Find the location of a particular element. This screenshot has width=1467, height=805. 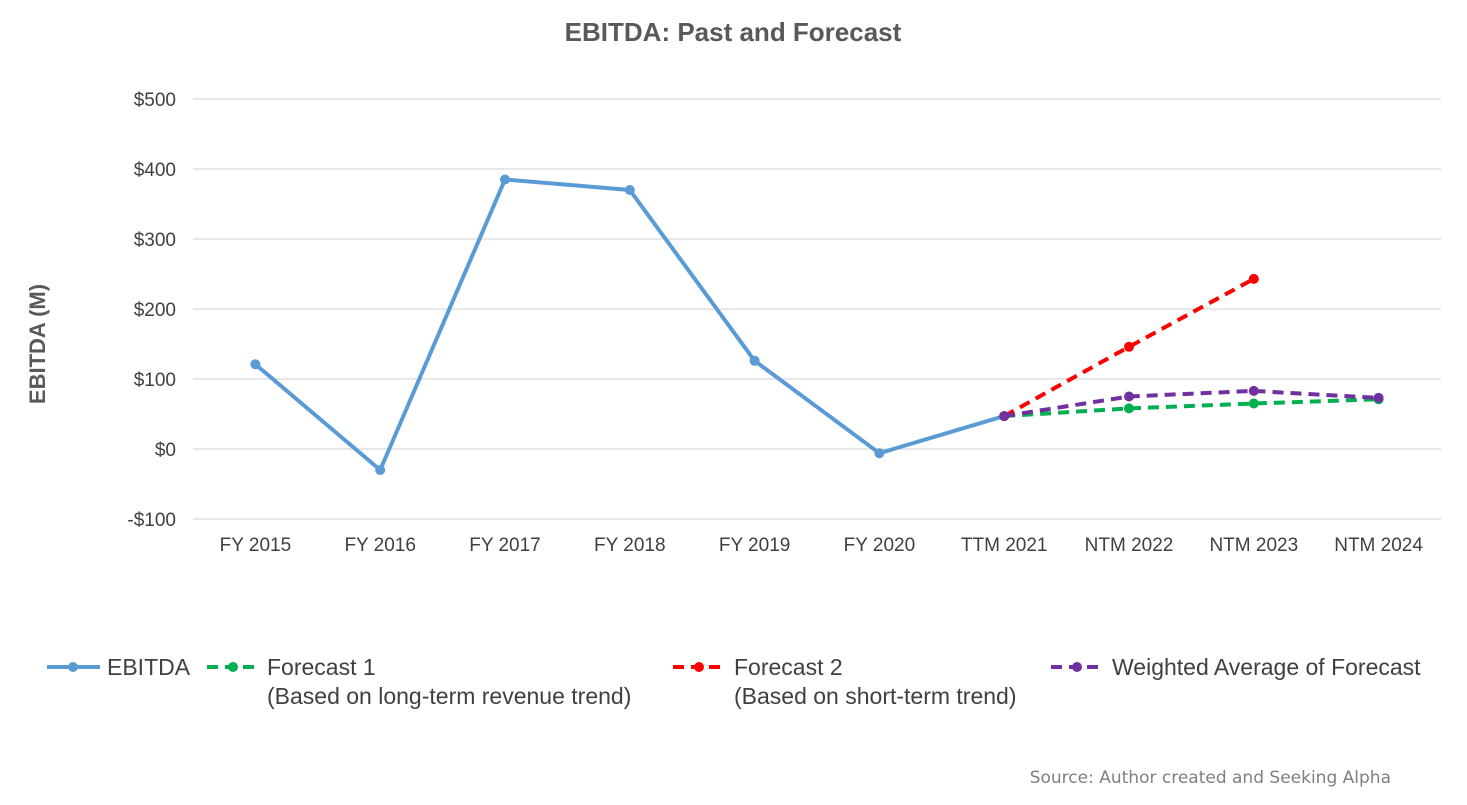

y-tick-labels: $500 $400 $300 $200 $100 $0 -$100 is located at coordinates (151, 310).